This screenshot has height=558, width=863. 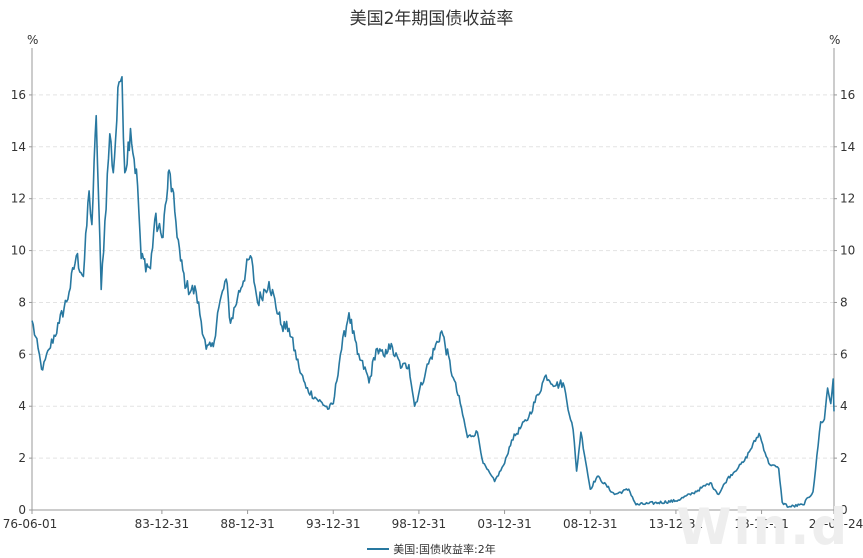 What do you see at coordinates (18, 95) in the screenshot?
I see `left-y-tick-label: 16` at bounding box center [18, 95].